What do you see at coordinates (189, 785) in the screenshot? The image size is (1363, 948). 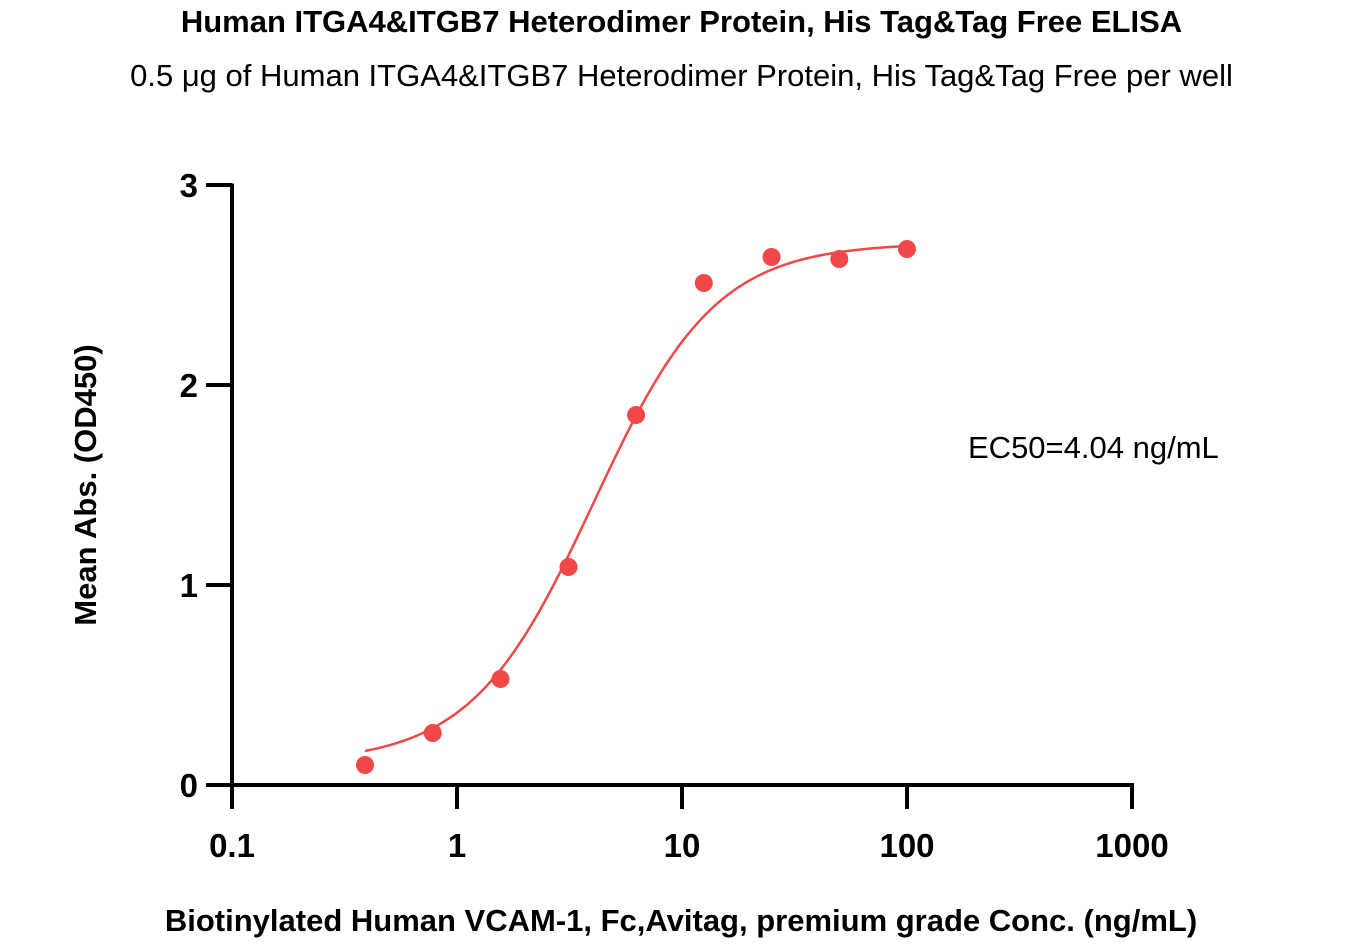 I see `y-tick-label: 0` at bounding box center [189, 785].